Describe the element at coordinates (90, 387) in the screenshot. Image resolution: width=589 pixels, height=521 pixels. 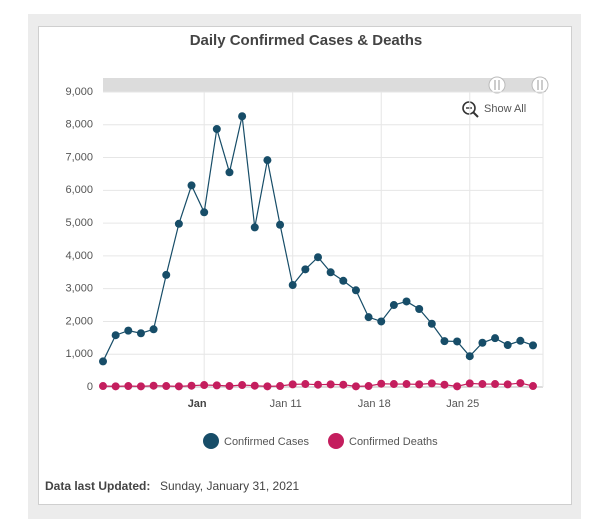
I see `y-tick-label: 0` at that location.